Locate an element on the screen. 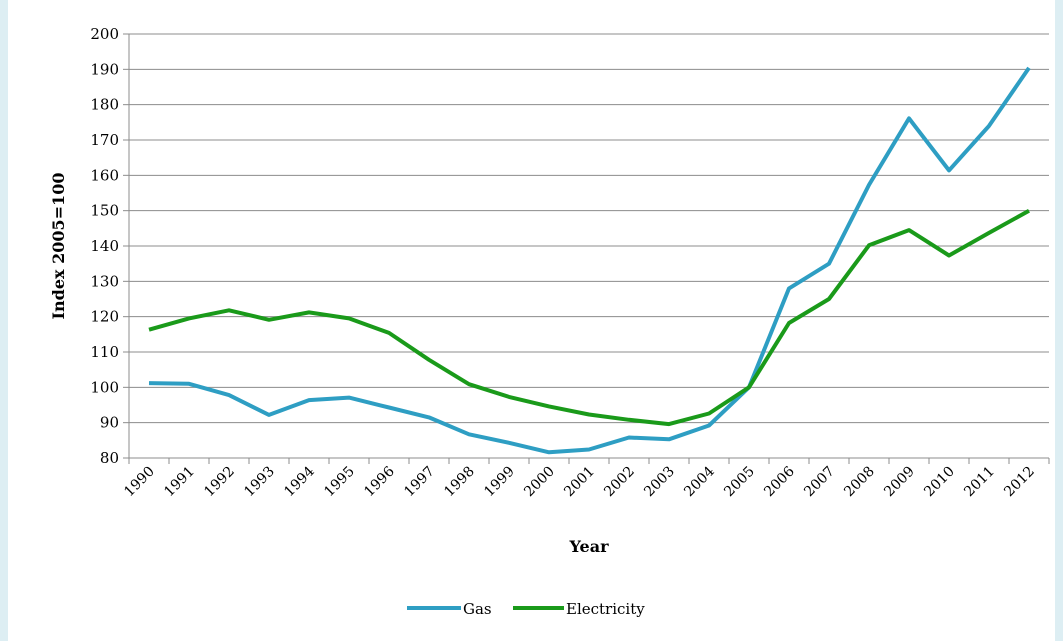 Image resolution: width=1063 pixels, height=641 pixels. x-tick-label: 2001 is located at coordinates (579, 482).